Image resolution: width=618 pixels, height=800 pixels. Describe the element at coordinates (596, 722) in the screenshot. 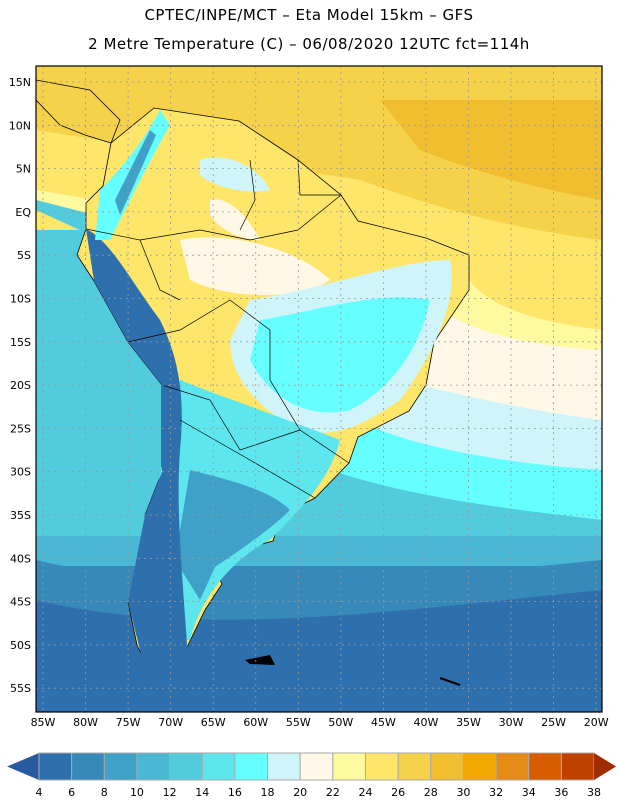

I see `lon-label: 20W` at that location.